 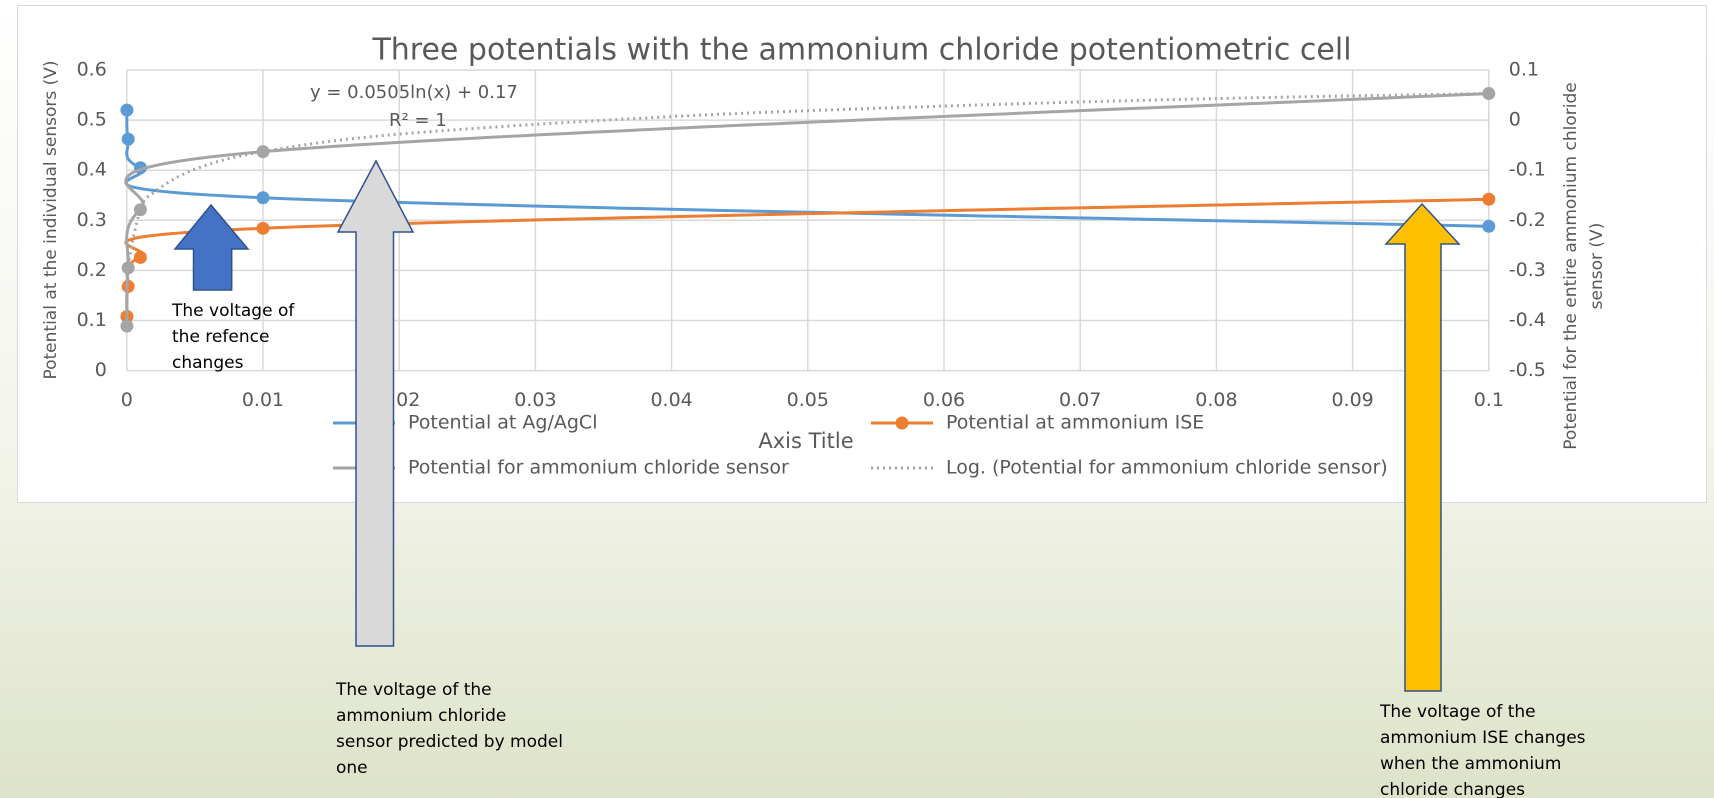 I want to click on y2-tick-label: 0, so click(x=1515, y=120).